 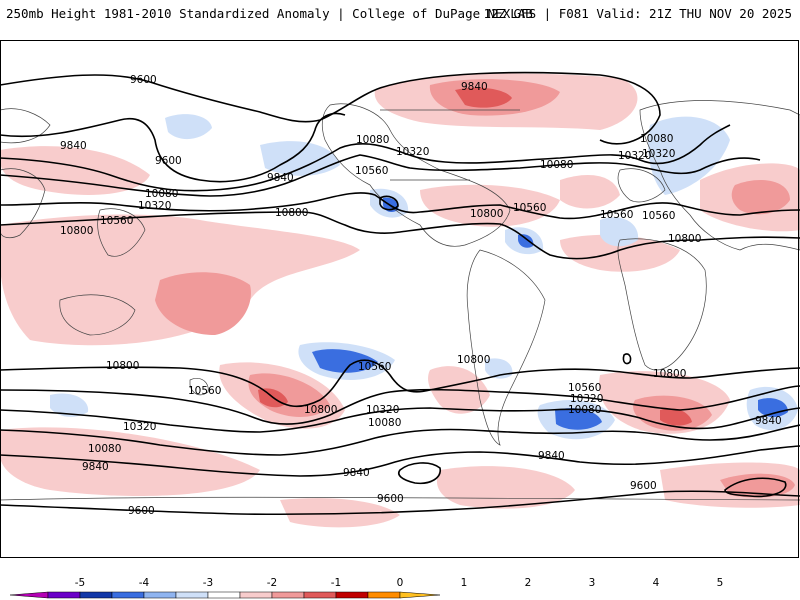 I want to click on colorbar-tick: -2, so click(x=272, y=583).